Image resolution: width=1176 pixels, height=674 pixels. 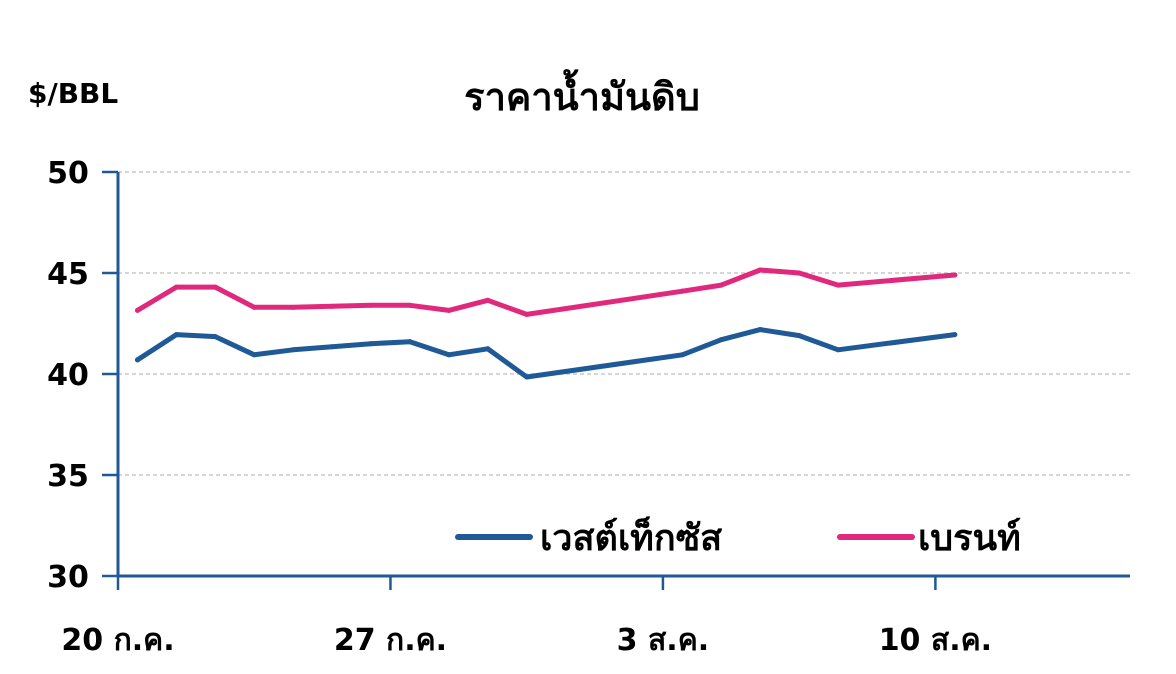 I want to click on x-axis-tick-labels: 20 ก.ค. 27 ก.ค. 3 ส.ค. 10 ส.ค., so click(x=526, y=640).